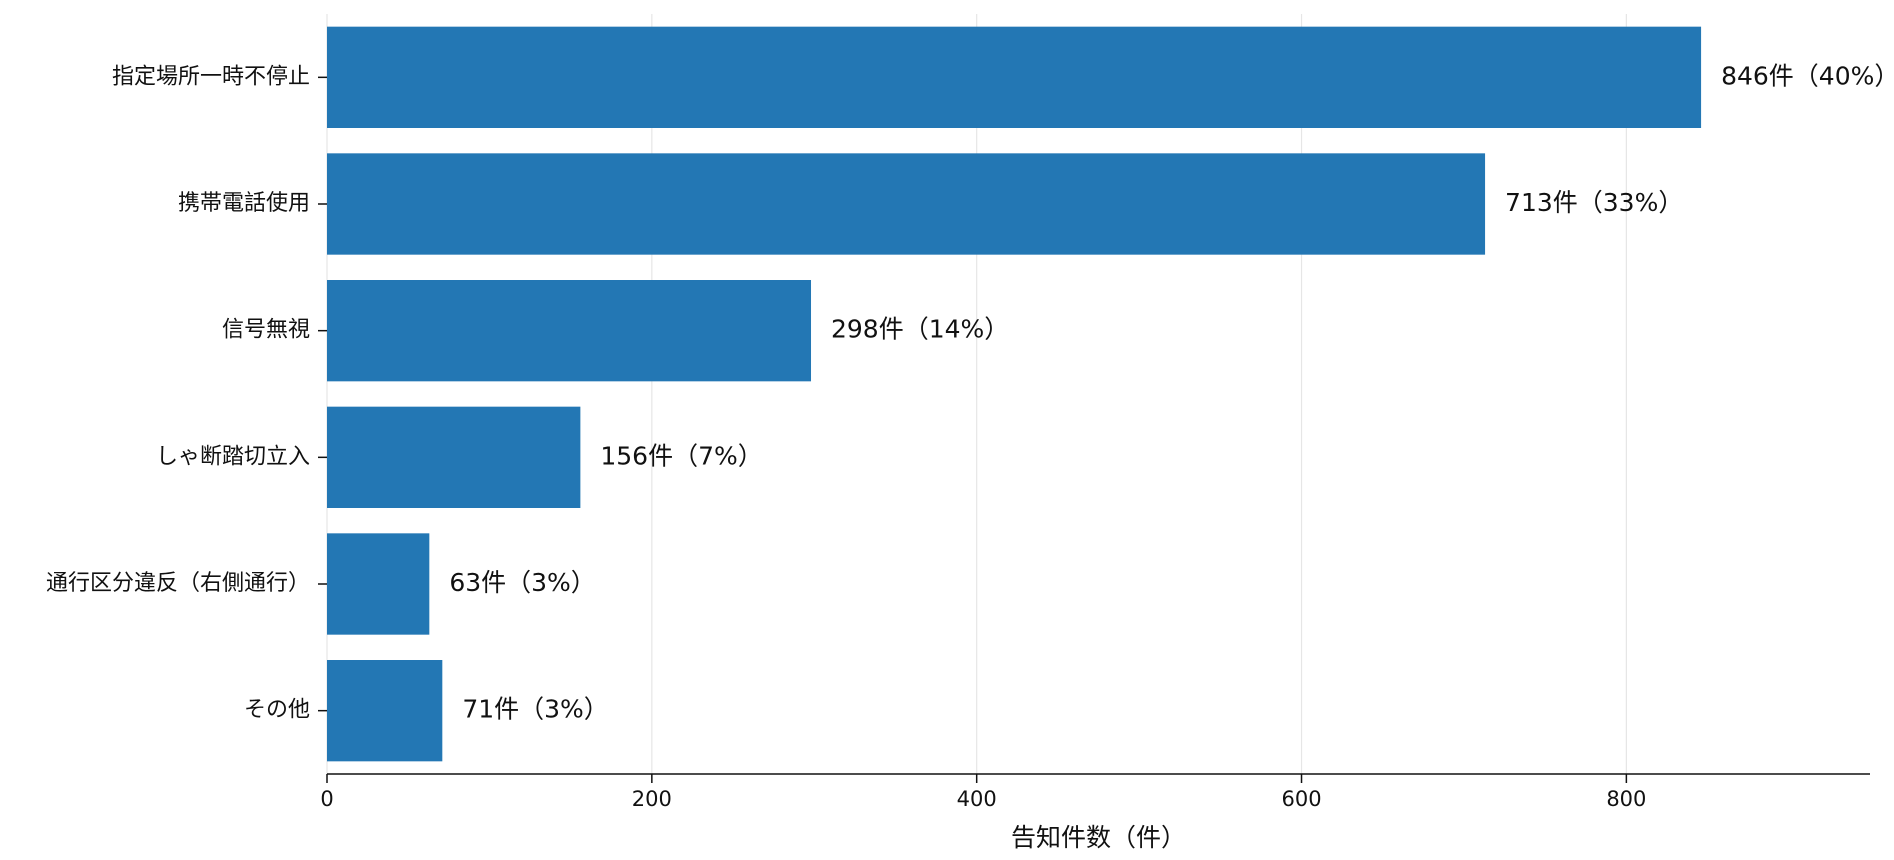 The height and width of the screenshot is (860, 1894). Describe the element at coordinates (1098, 837) in the screenshot. I see `x-axis-title: 告知件数（件）` at that location.